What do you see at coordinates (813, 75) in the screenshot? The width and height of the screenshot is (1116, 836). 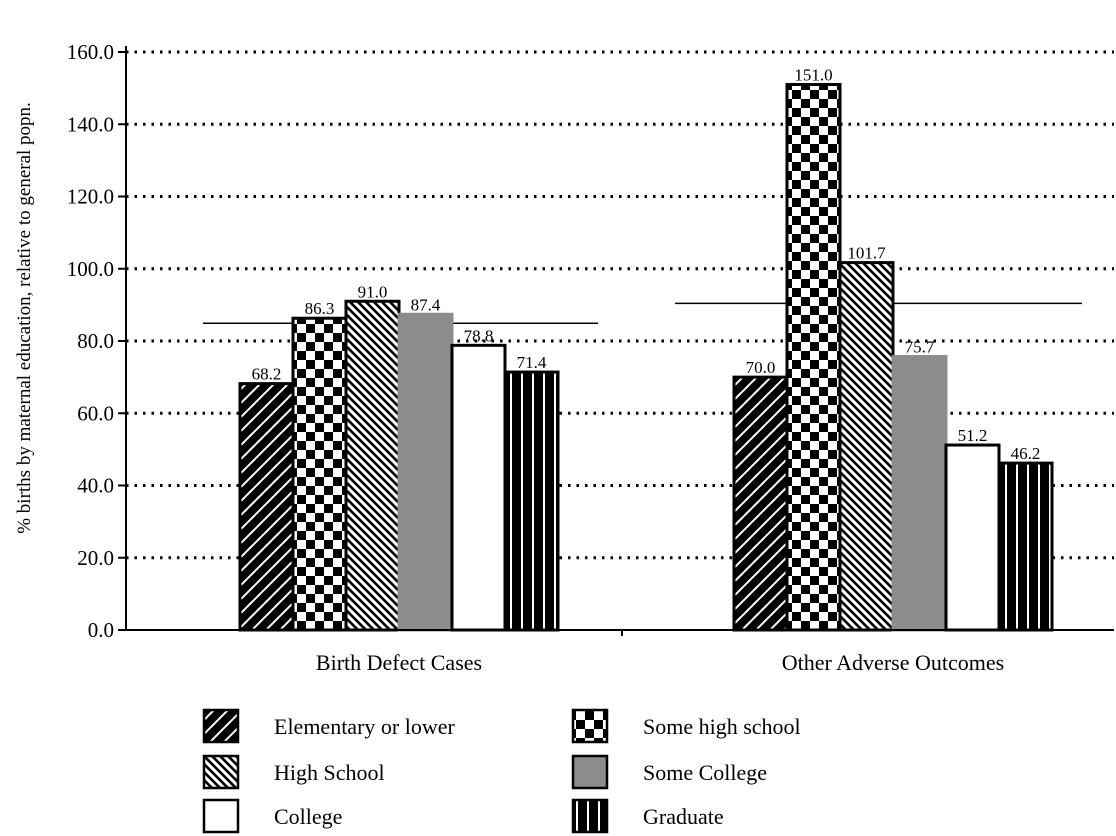 I see `data-label: 151.0` at bounding box center [813, 75].